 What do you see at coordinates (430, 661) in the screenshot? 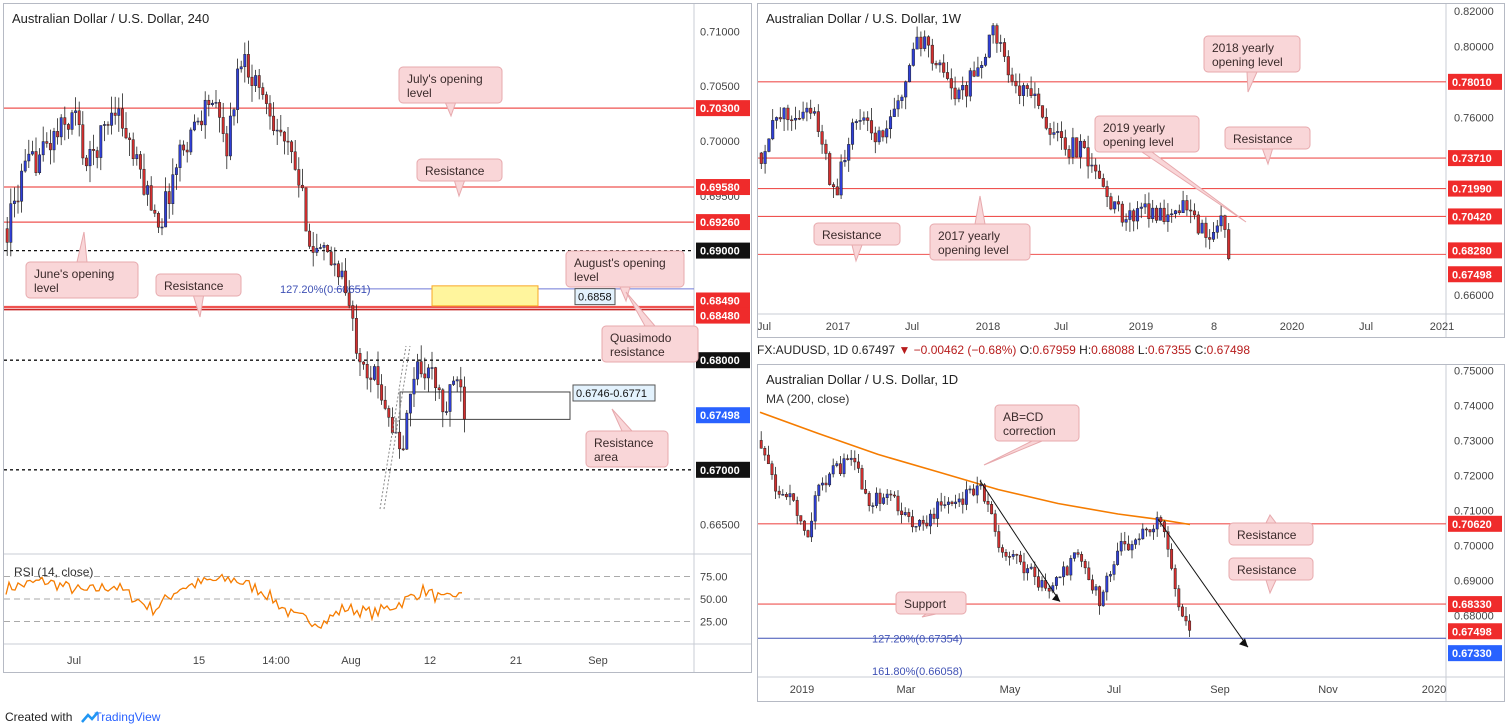
I see `x-tick-label: 12` at bounding box center [430, 661].